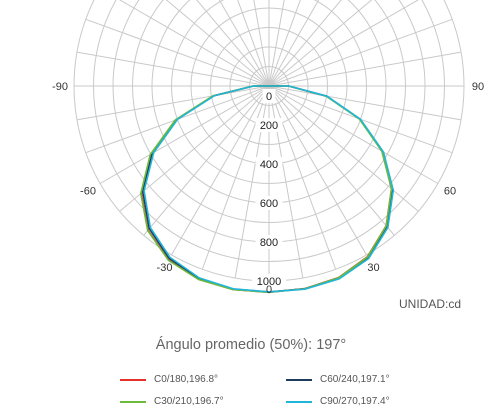  I want to click on radial-tick-label: 800, so click(269, 243).